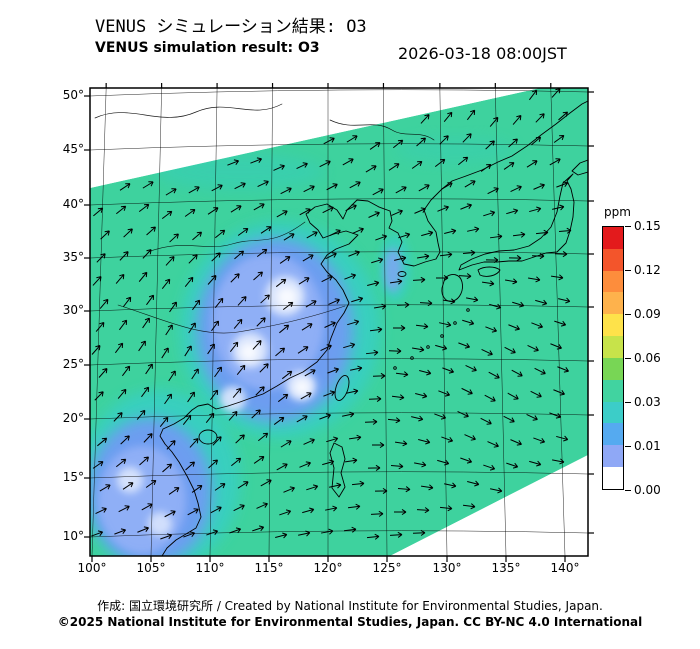 Image resolution: width=700 pixels, height=649 pixels. I want to click on lat-tick-label: 35°, so click(73, 257).